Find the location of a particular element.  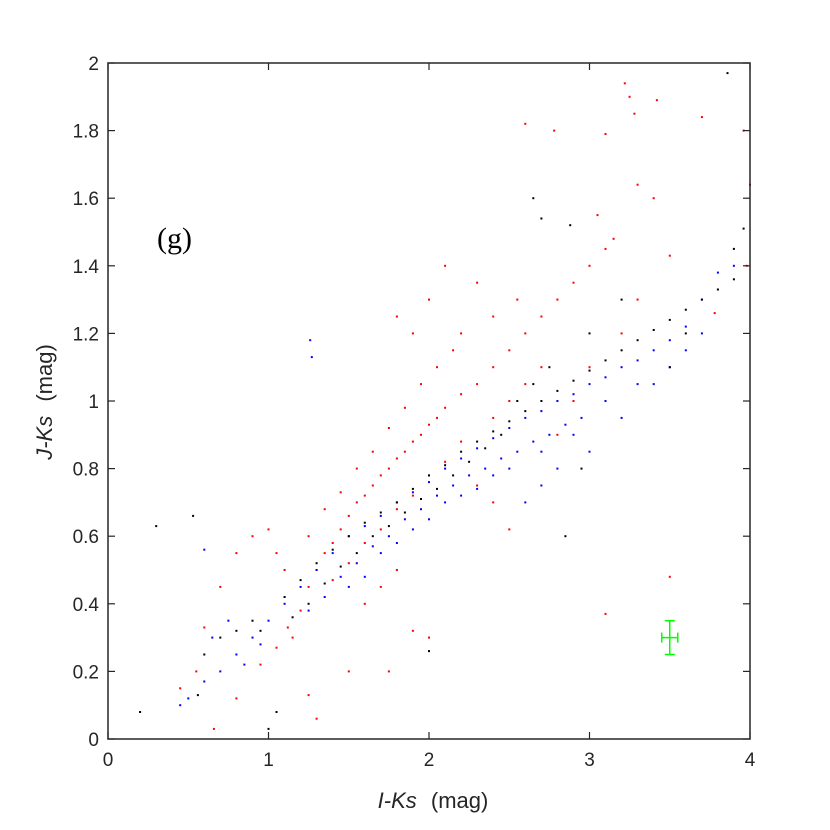

y-tick-label: 1.2 is located at coordinates (86, 334).